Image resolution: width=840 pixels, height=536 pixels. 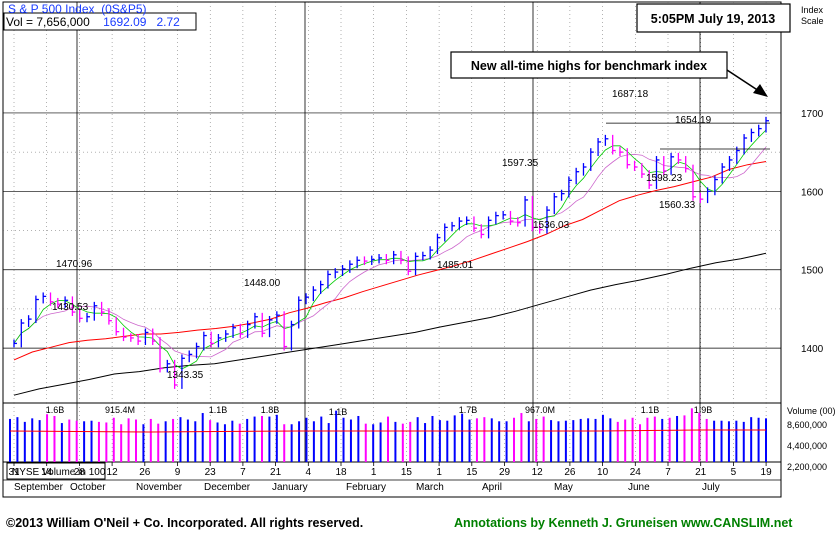 I want to click on price-annotation: 1430.53, so click(x=70, y=307).